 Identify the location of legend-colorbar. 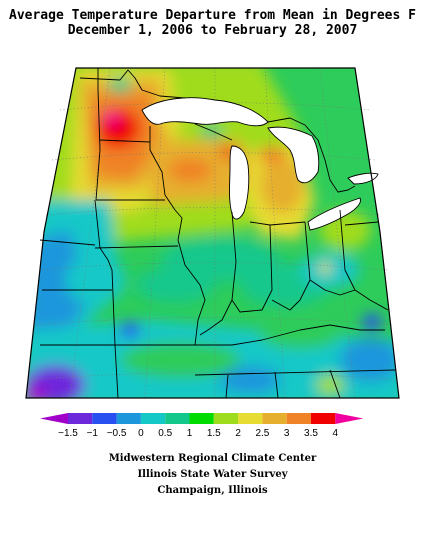
(202, 418).